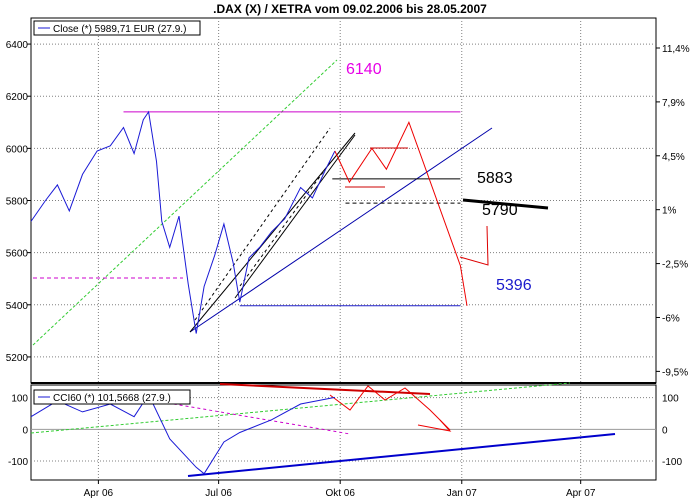 Image resolution: width=700 pixels, height=500 pixels. Describe the element at coordinates (401, 455) in the screenshot. I see `cci-blue-trendline` at that location.